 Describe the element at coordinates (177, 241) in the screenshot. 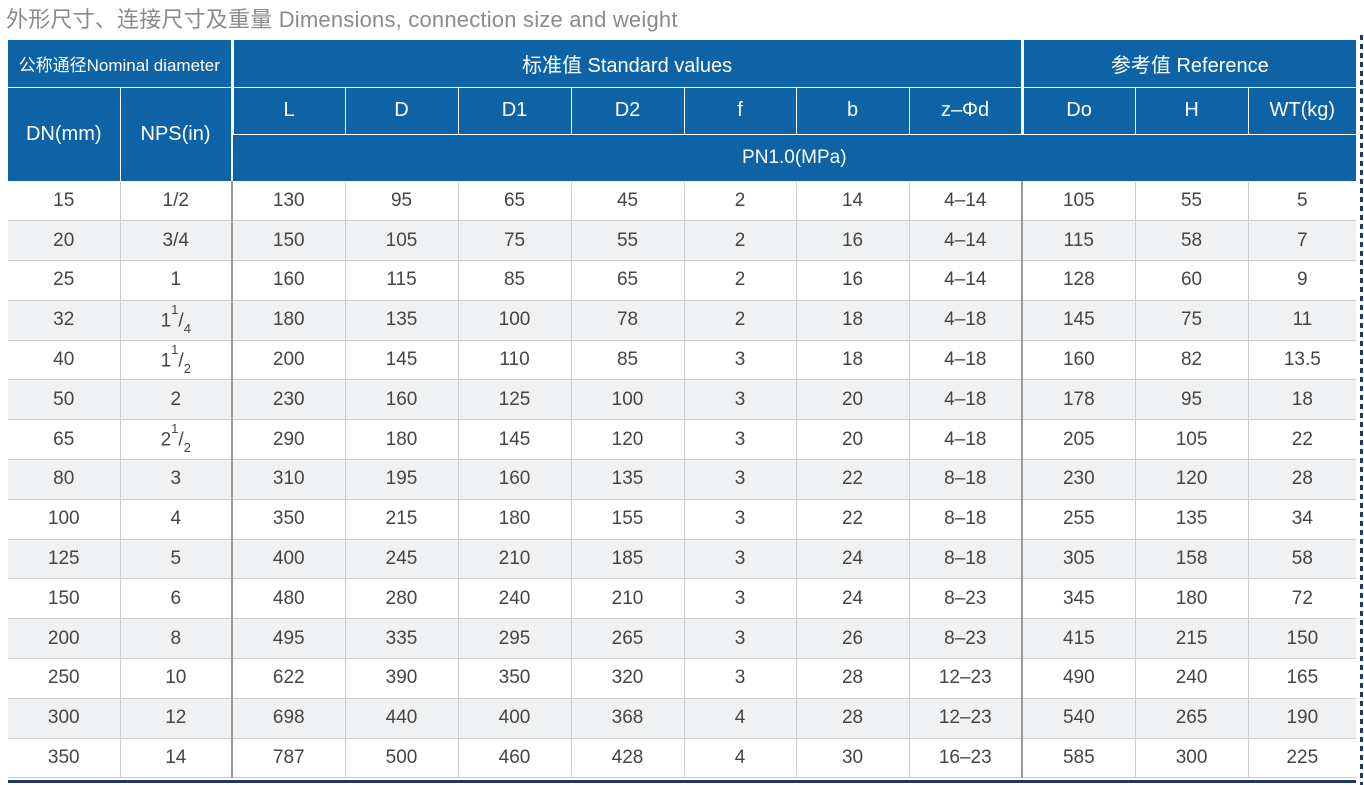

I see `table-cell: 3/4` at that location.